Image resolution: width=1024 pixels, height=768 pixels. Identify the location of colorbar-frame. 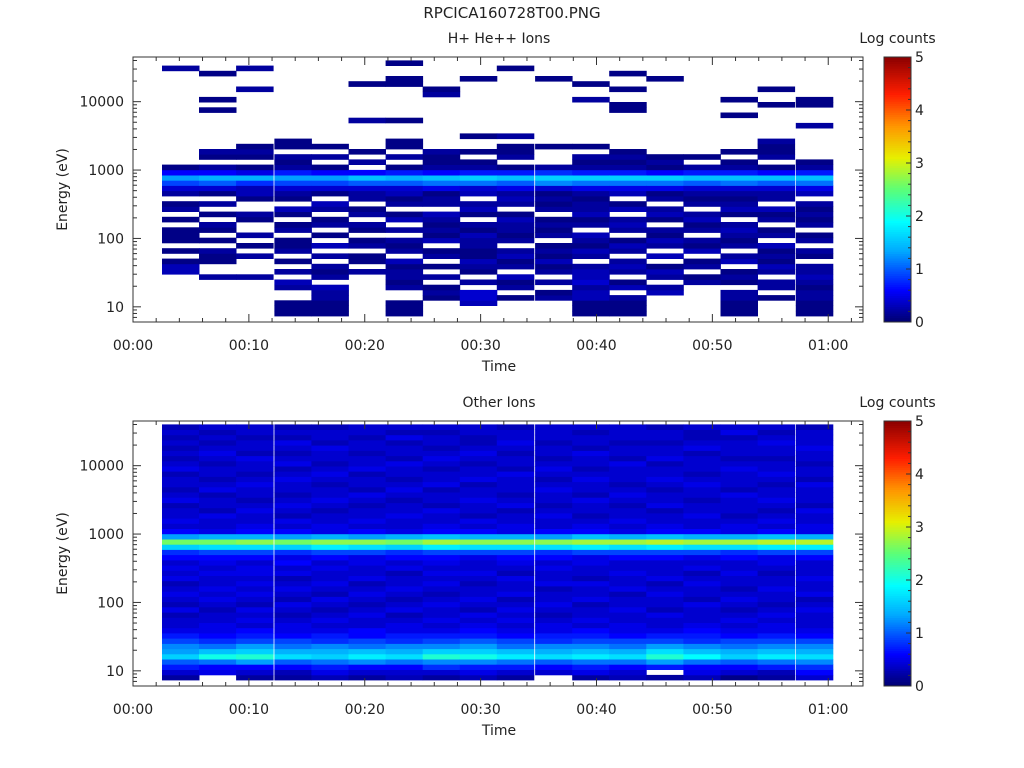
(897, 553).